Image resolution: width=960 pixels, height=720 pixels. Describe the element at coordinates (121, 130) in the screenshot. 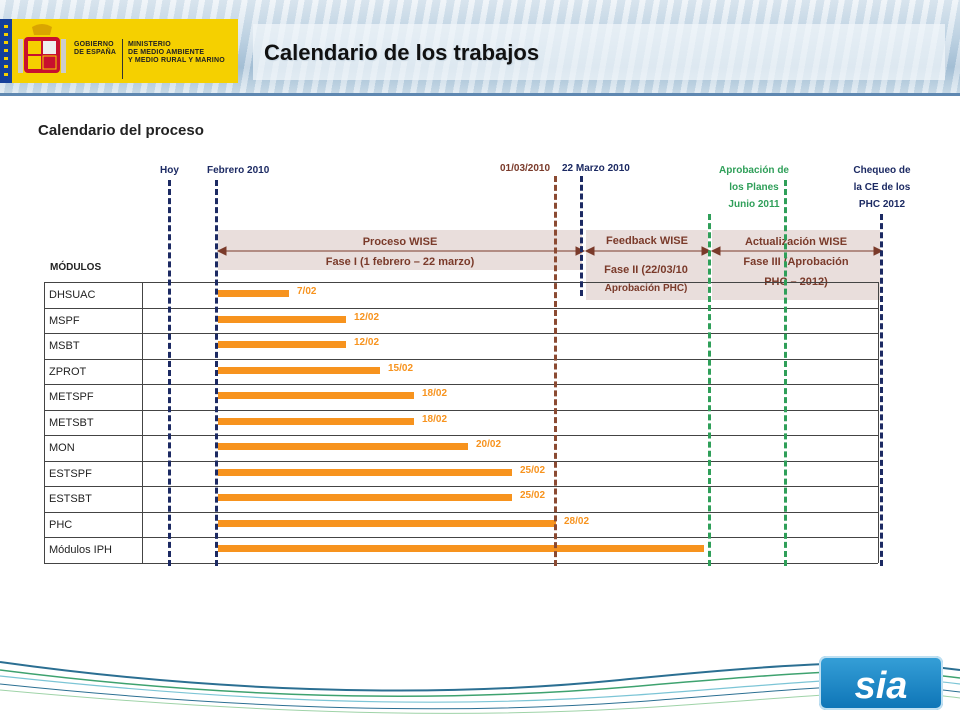

I see `section-title: Calendario del proceso` at that location.